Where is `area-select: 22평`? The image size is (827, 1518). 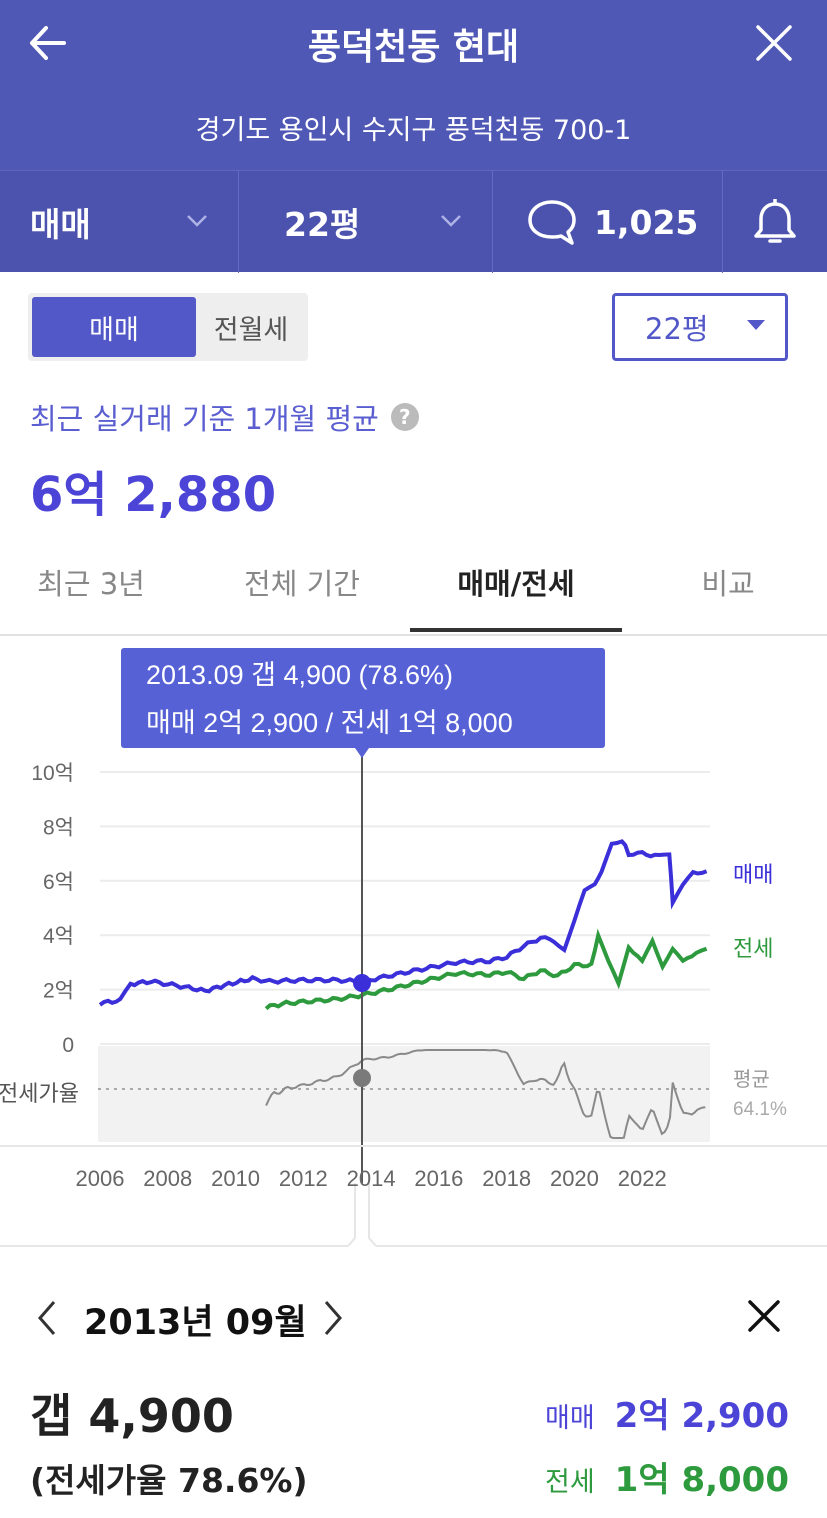 area-select: 22평 is located at coordinates (700, 327).